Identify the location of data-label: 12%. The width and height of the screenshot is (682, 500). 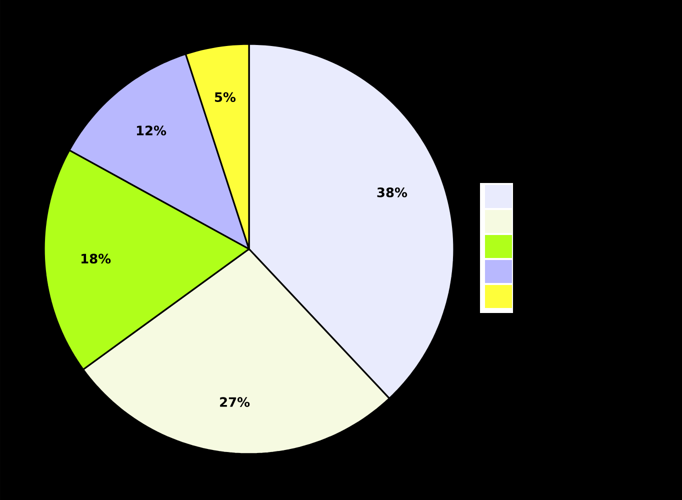
(151, 131).